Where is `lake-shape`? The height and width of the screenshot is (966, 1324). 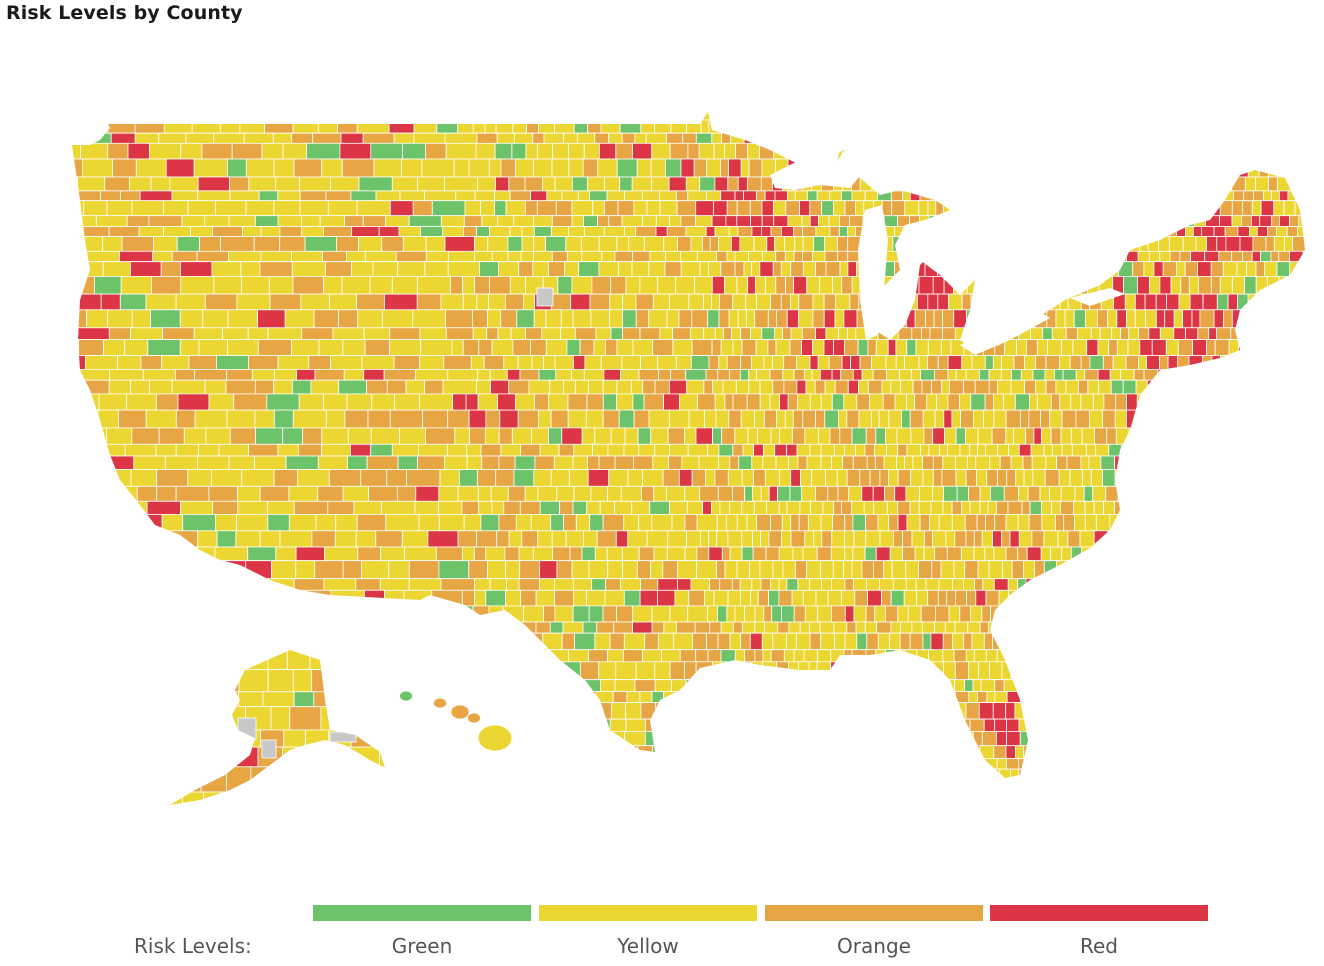 lake-shape is located at coordinates (940, 260).